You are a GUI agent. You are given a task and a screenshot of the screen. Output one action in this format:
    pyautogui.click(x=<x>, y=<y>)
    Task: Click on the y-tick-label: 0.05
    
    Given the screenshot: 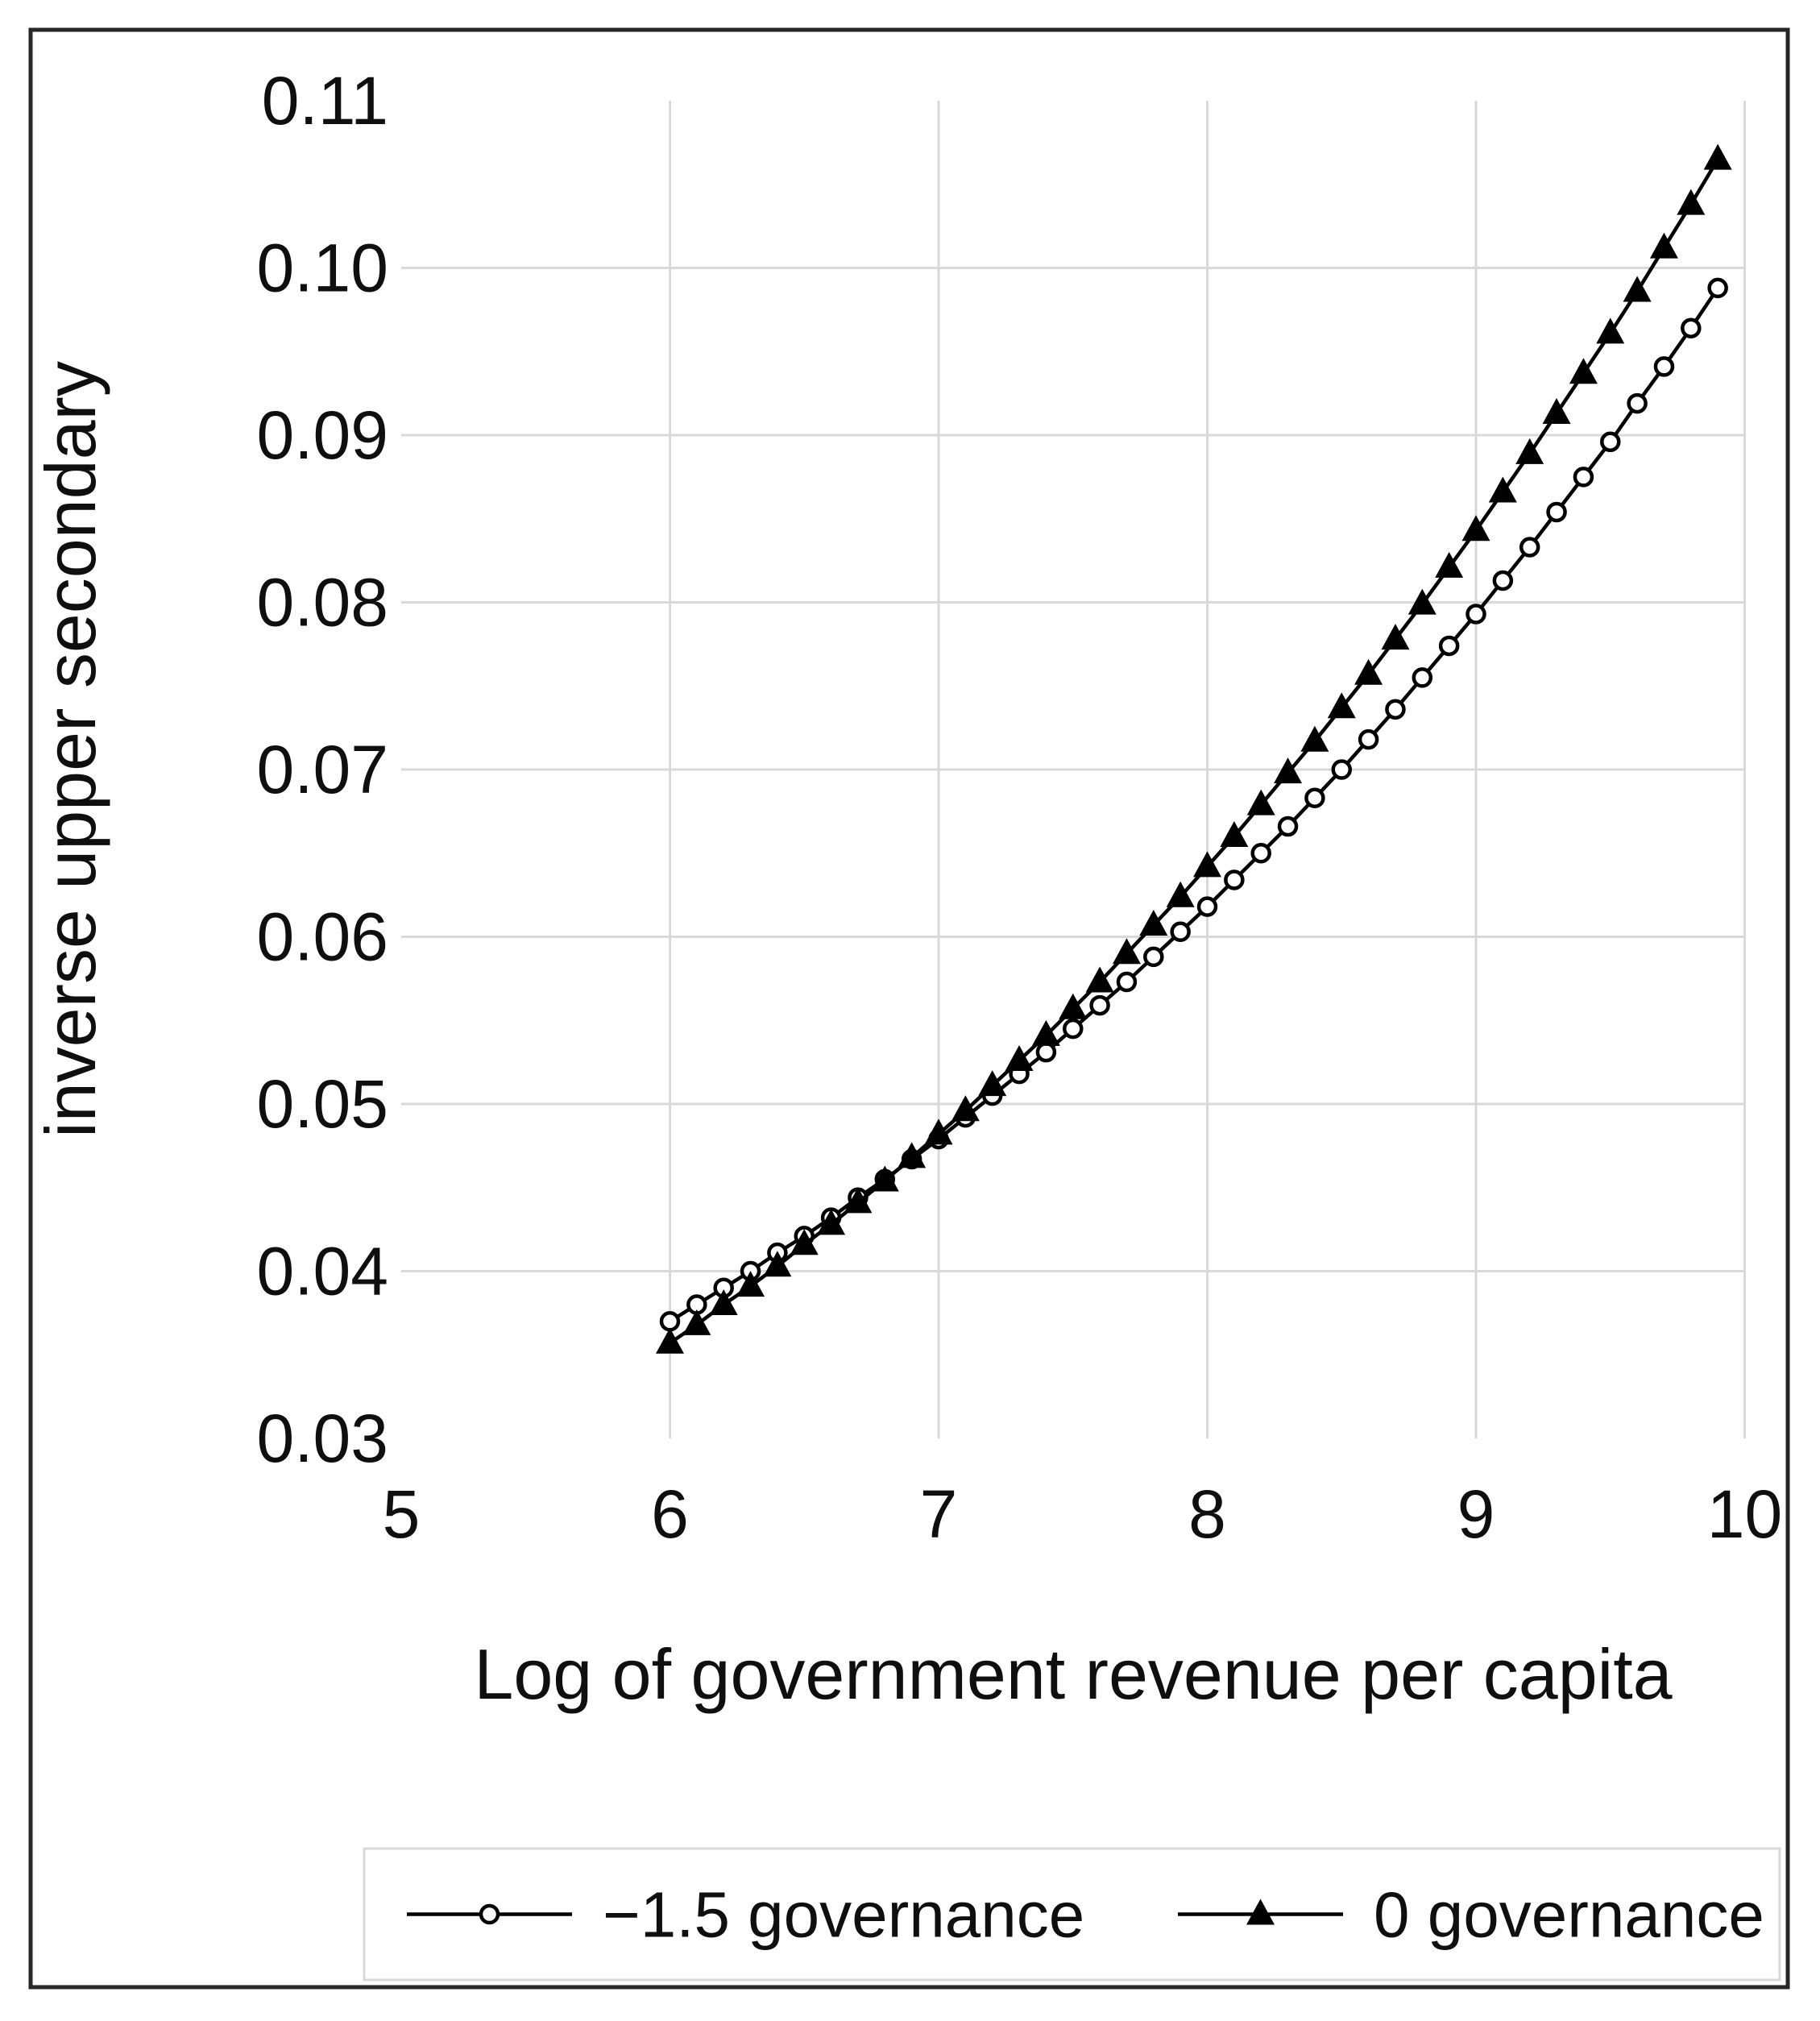 What is the action you would take?
    pyautogui.click(x=323, y=1104)
    